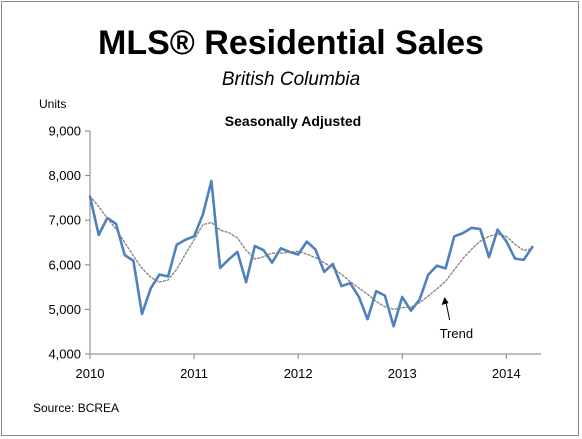 The image size is (582, 439). Describe the element at coordinates (53, 104) in the screenshot. I see `y-axis-label: Units` at that location.